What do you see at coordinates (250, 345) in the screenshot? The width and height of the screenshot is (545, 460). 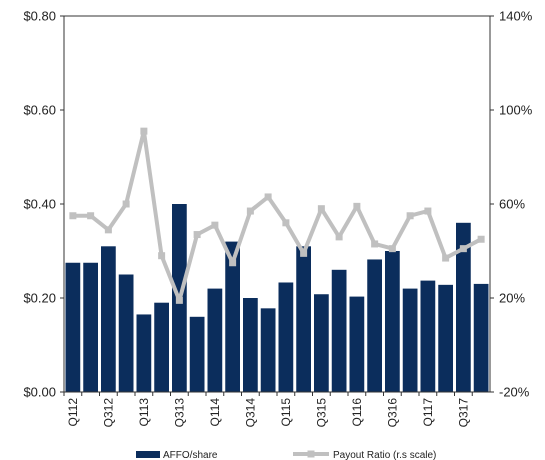 I see `bar-Q314` at bounding box center [250, 345].